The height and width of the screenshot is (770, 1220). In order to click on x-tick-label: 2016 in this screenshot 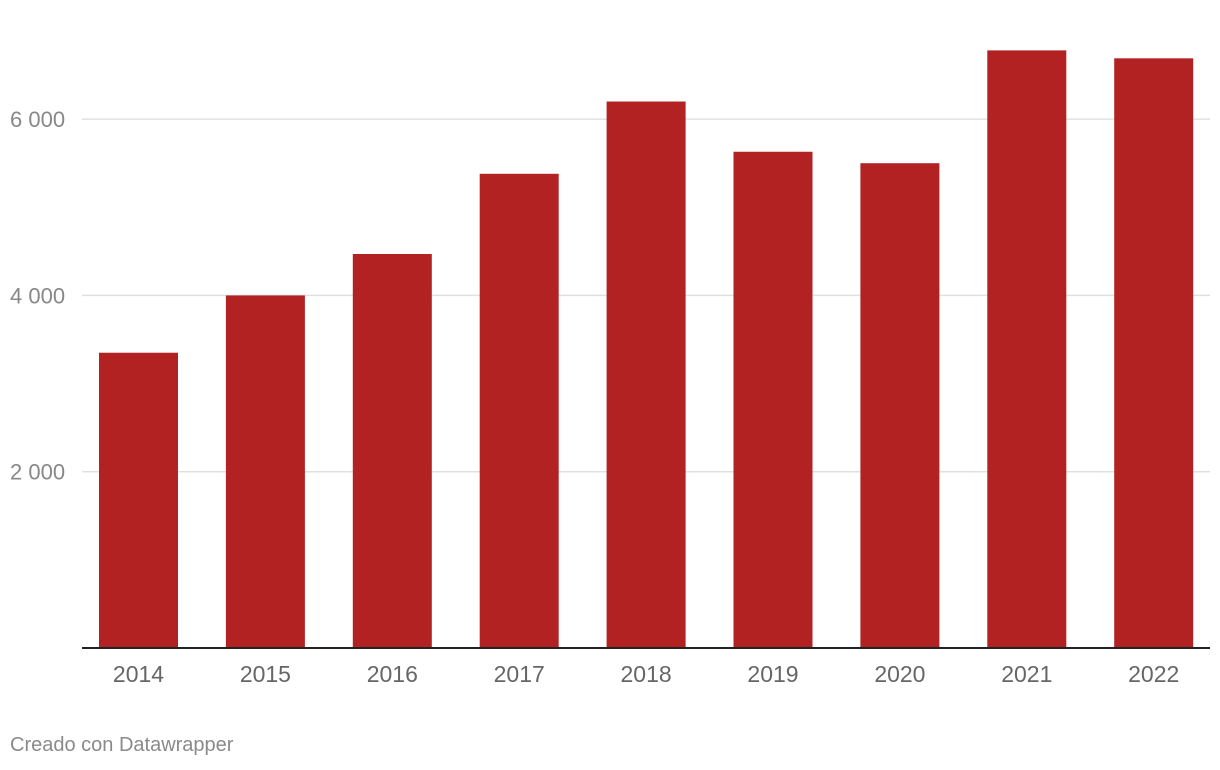, I will do `click(392, 674)`.